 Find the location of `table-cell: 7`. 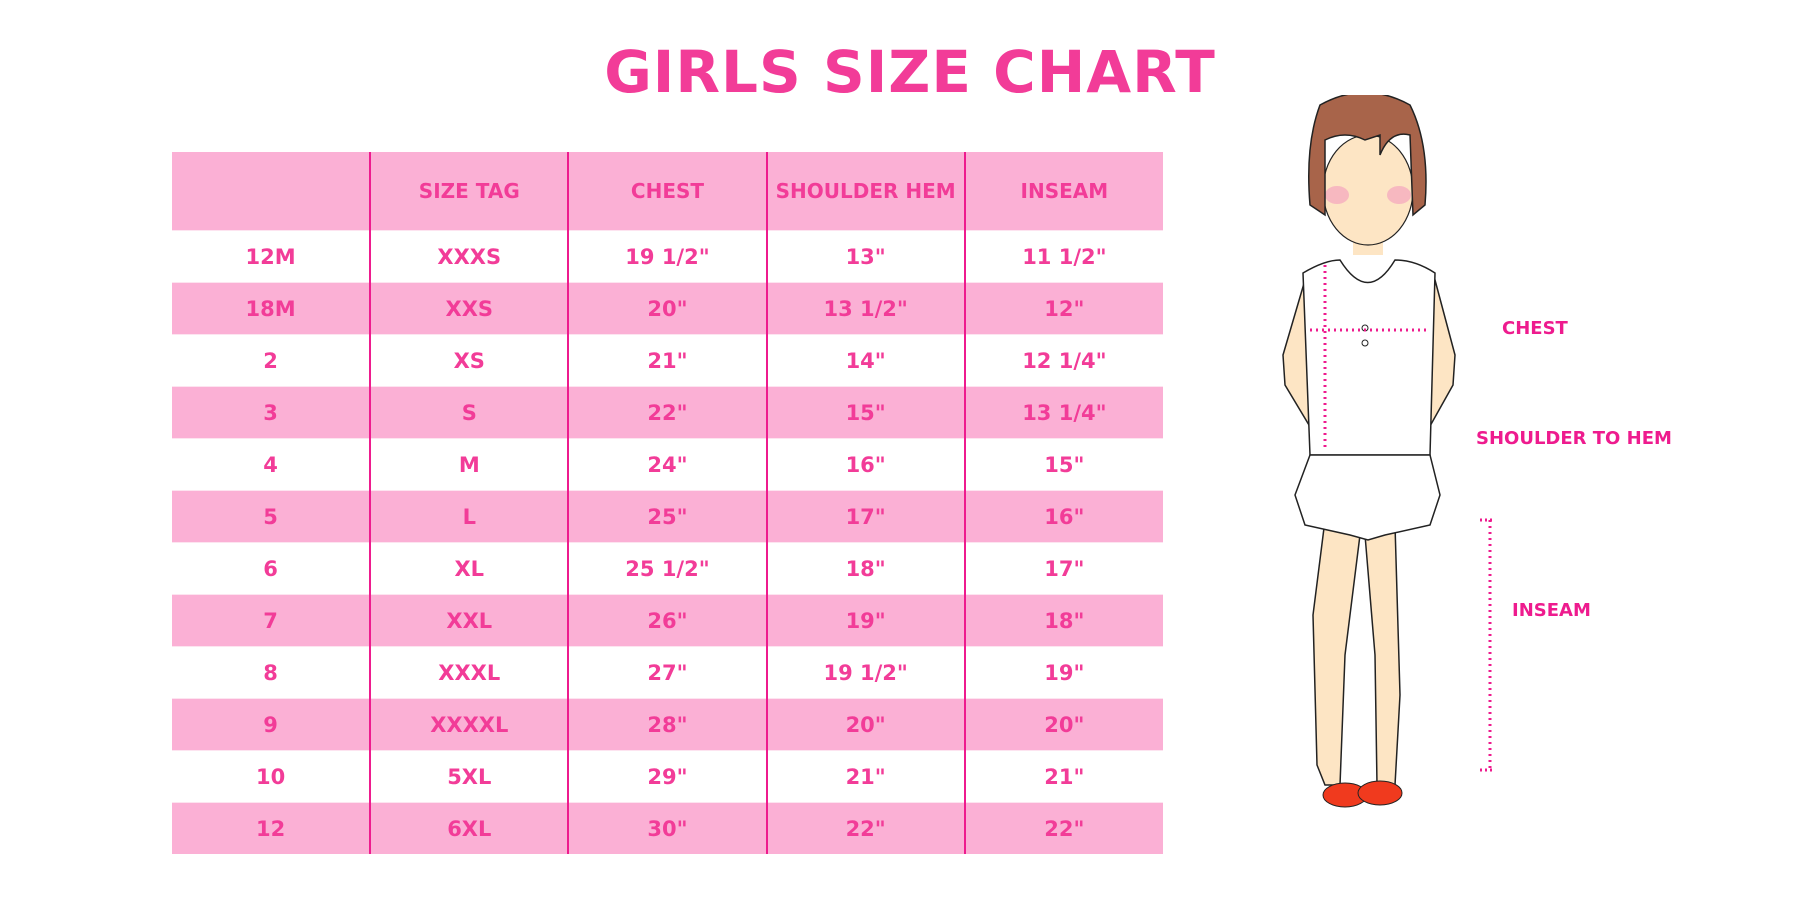

table-cell: 7 is located at coordinates (271, 620).